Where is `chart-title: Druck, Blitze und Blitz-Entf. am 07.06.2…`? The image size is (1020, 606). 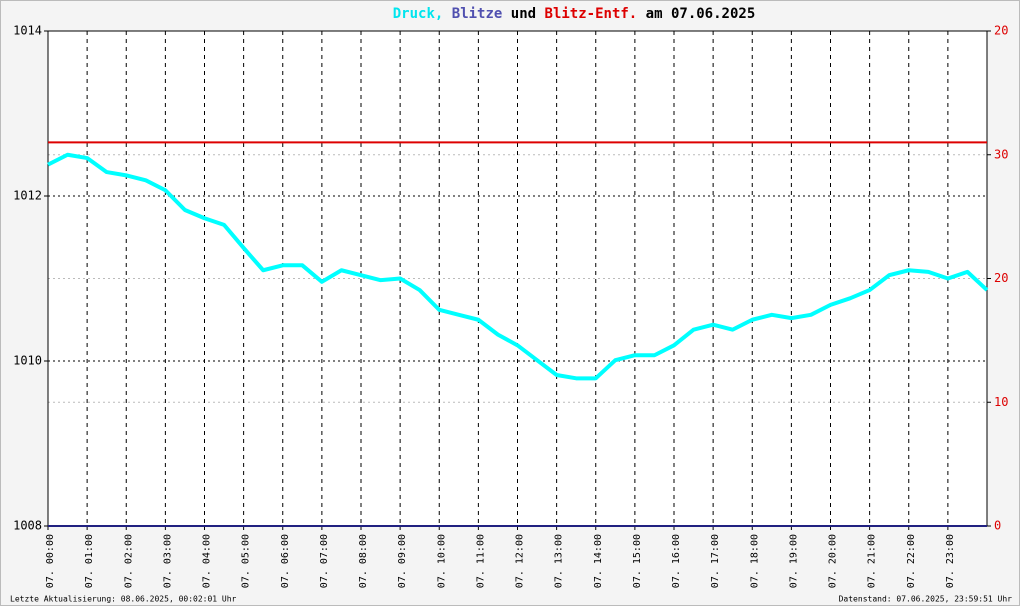 chart-title: Druck, Blitze und Blitz-Entf. am 07.06.2… is located at coordinates (574, 14).